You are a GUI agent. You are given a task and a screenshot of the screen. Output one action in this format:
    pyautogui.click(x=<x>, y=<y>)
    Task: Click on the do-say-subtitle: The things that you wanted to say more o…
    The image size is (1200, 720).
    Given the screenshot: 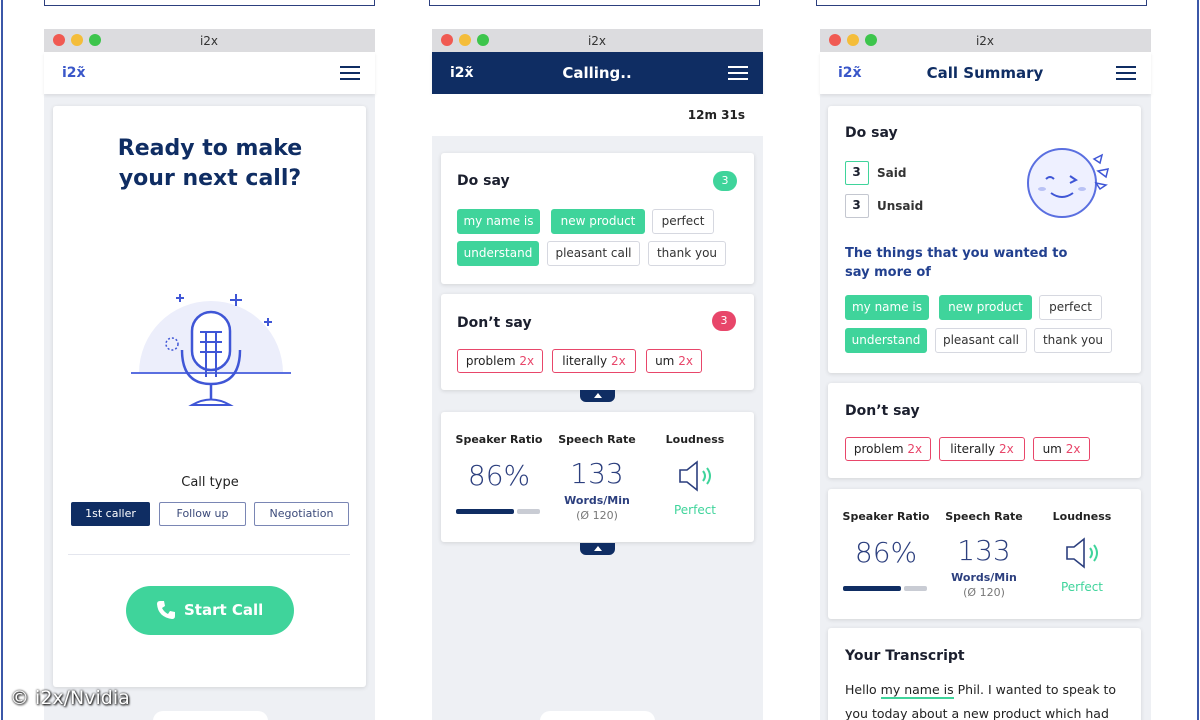 What is the action you would take?
    pyautogui.click(x=956, y=263)
    